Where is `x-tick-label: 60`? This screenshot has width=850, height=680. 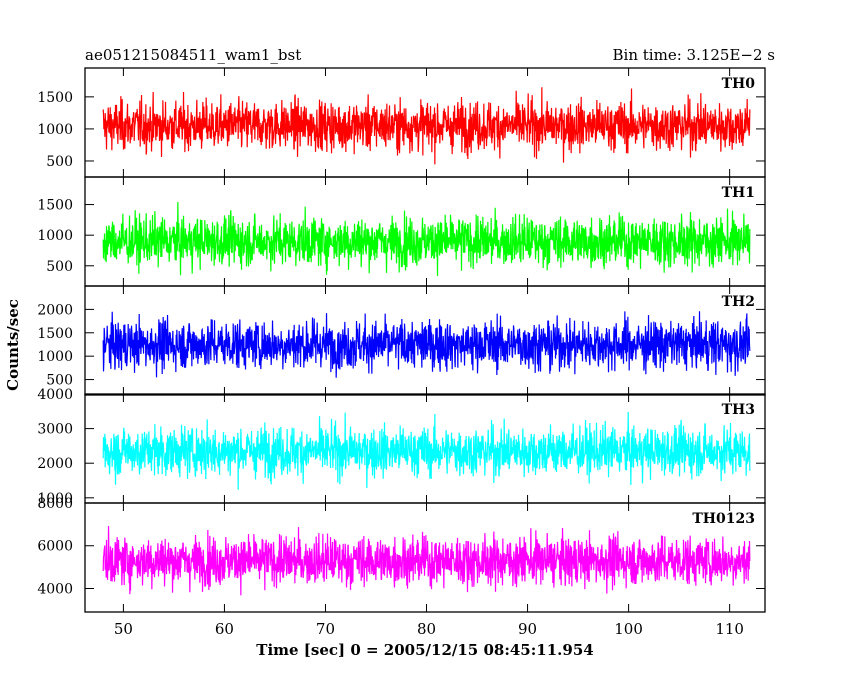 x-tick-label: 60 is located at coordinates (224, 629).